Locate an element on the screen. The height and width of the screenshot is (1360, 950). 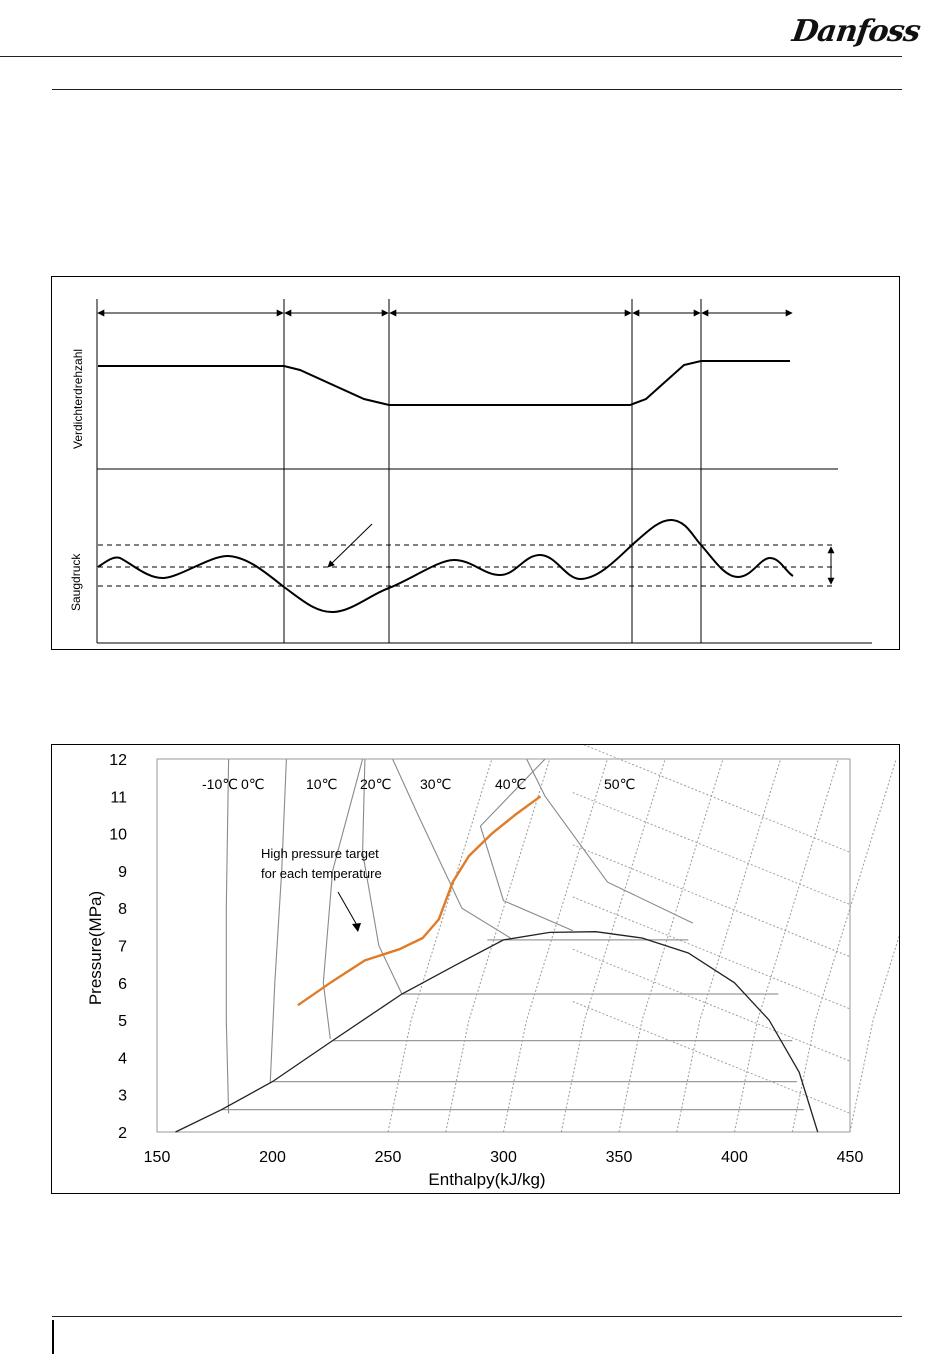
x-tick-labels: 150 200 250 300 350 400 450 is located at coordinates (504, 1157).